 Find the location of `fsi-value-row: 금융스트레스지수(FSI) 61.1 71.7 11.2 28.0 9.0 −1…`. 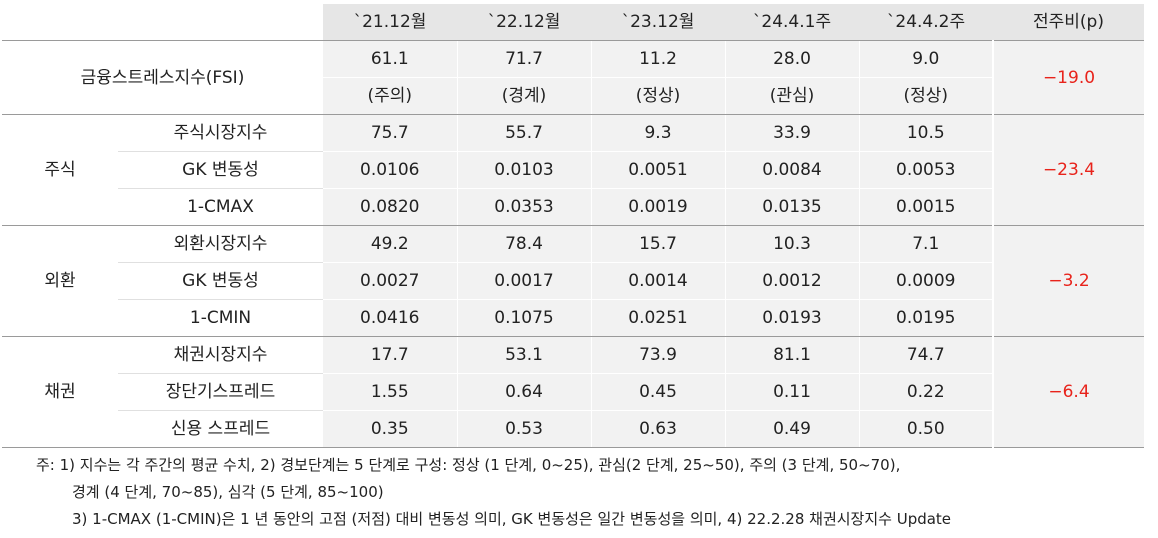

fsi-value-row: 금융스트레스지수(FSI) 61.1 71.7 11.2 28.0 9.0 −1… is located at coordinates (573, 77).